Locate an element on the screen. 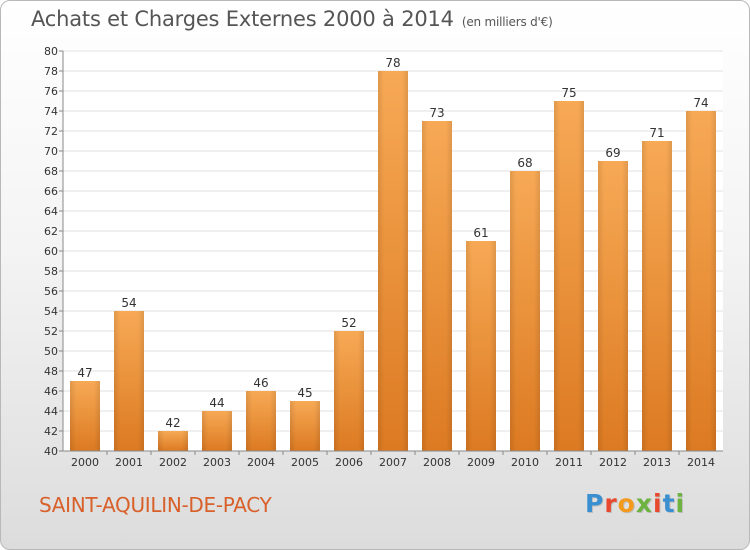 Image resolution: width=750 pixels, height=550 pixels. bar-value-label: 45 is located at coordinates (304, 393).